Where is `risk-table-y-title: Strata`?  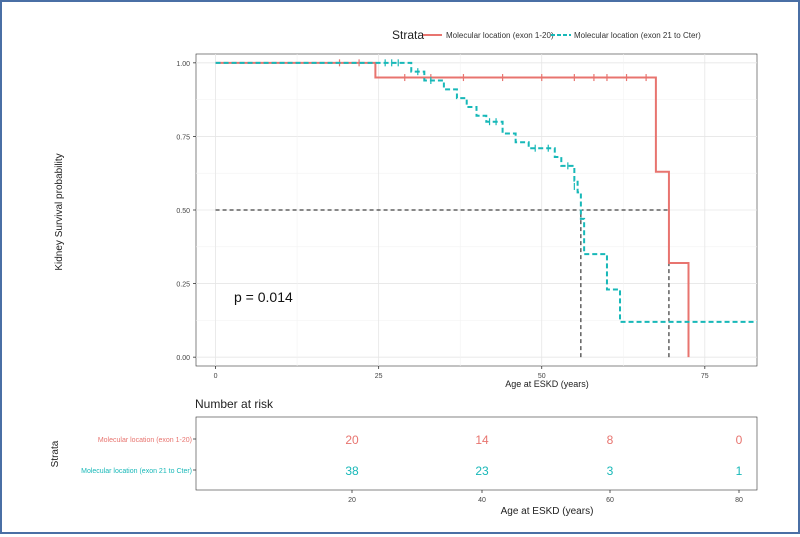 risk-table-y-title: Strata is located at coordinates (55, 453).